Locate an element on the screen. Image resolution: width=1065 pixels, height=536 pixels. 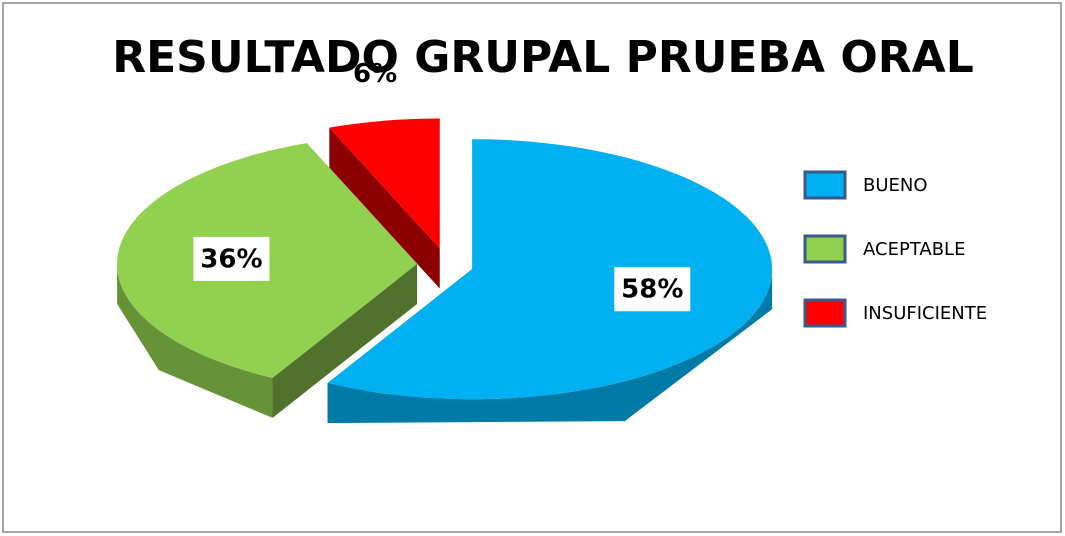
legend-label: ACEPTABLE is located at coordinates (914, 249).